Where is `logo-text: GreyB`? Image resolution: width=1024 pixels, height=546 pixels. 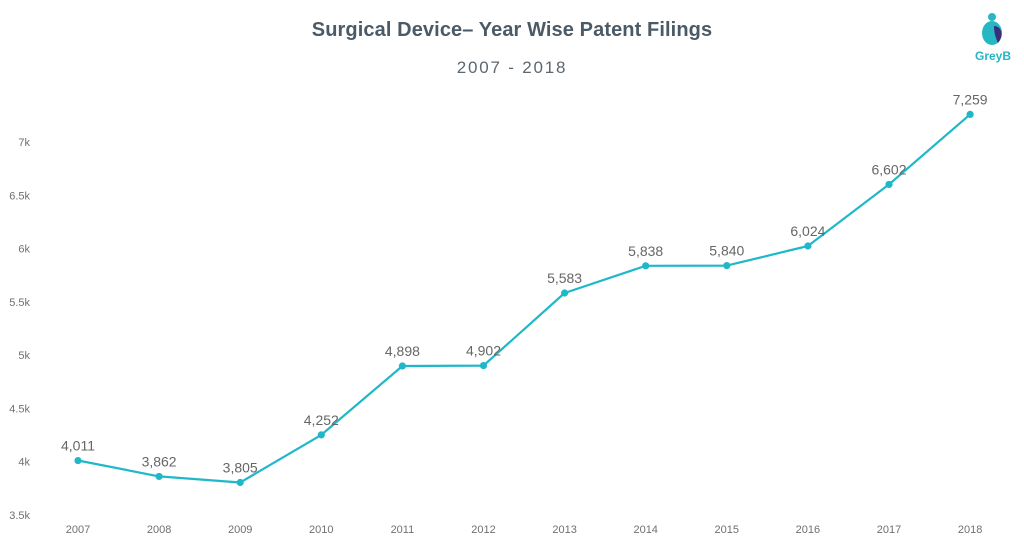 logo-text: GreyB is located at coordinates (993, 56).